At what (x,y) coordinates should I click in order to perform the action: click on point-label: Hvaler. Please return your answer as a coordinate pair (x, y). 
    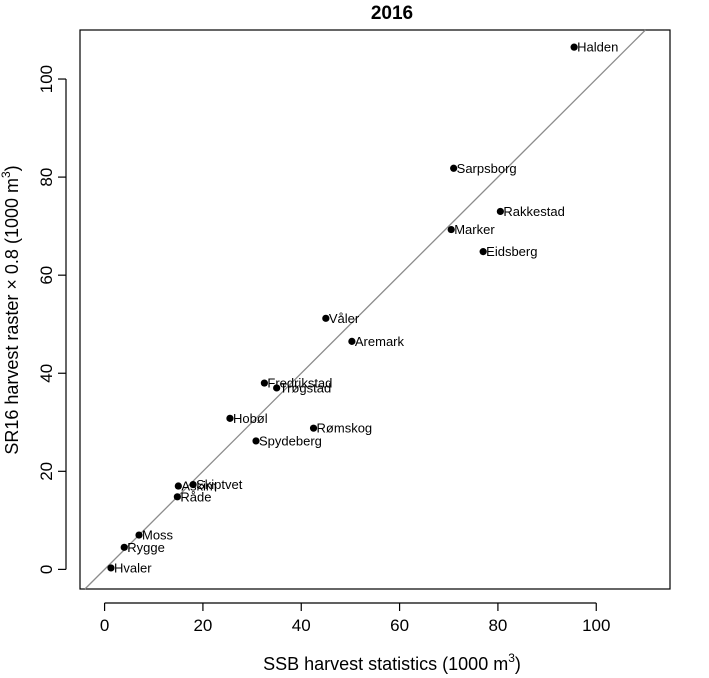
    Looking at the image, I should click on (133, 567).